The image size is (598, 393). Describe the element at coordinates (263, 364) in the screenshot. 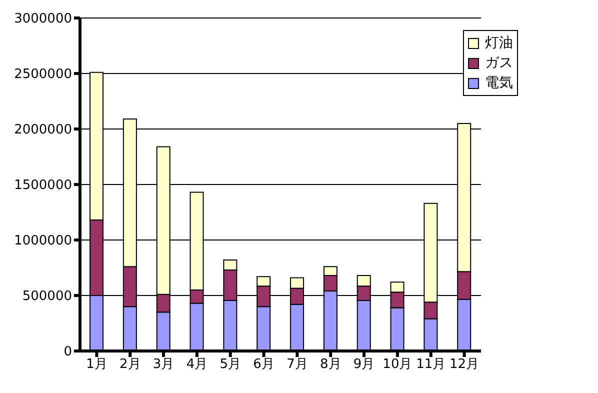

I see `x-tick-label: 6月` at that location.